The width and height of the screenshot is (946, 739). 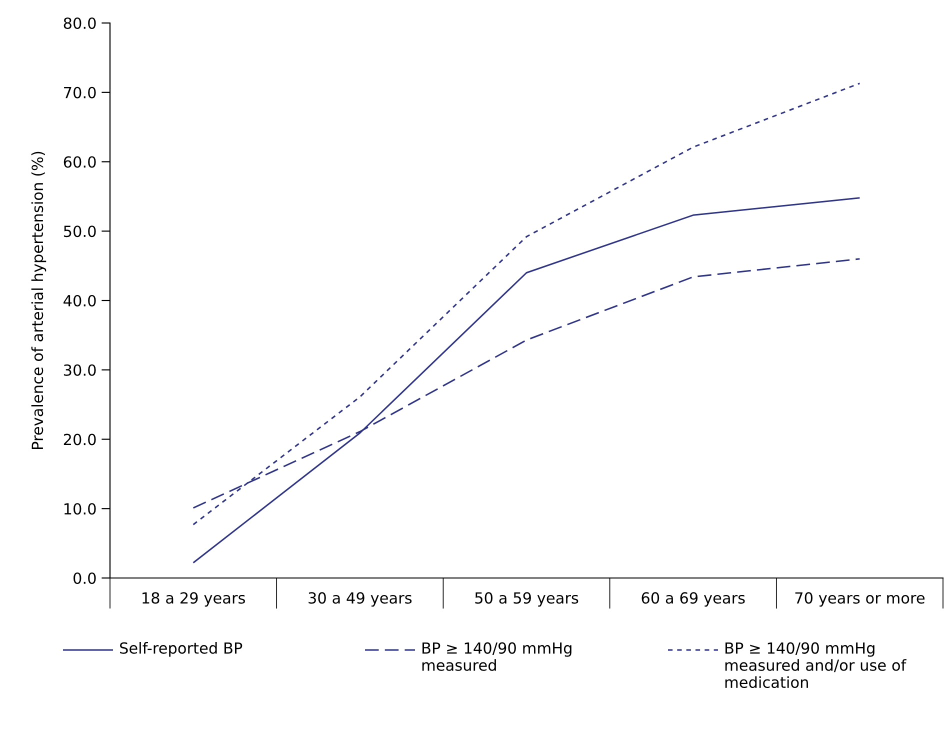 I want to click on legend-label: Self-reported BP, so click(x=181, y=649).